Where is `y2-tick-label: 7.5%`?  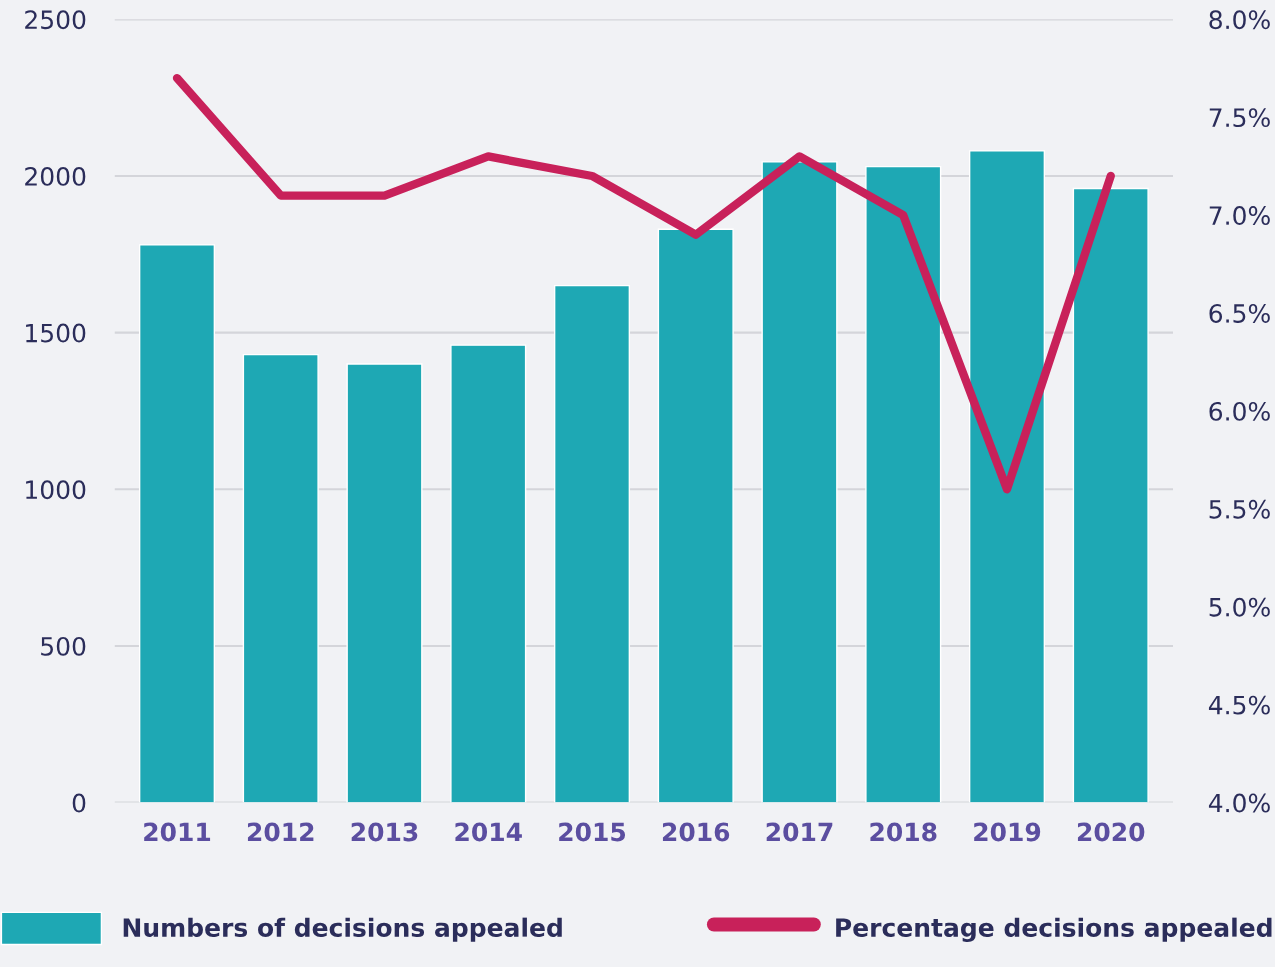
y2-tick-label: 7.5% is located at coordinates (1239, 118).